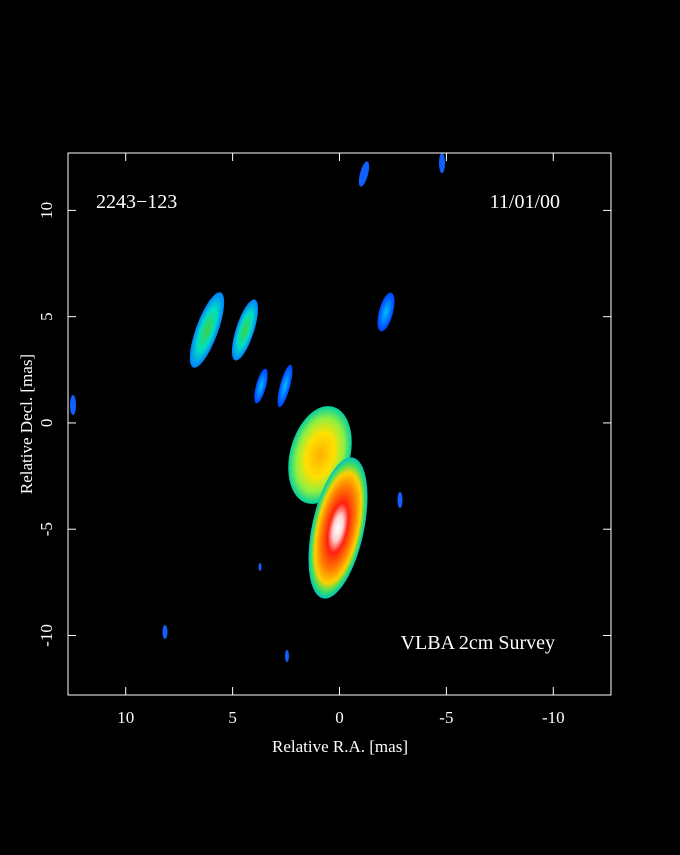 Image resolution: width=680 pixels, height=855 pixels. Describe the element at coordinates (446, 717) in the screenshot. I see `x-tick-label: -5` at that location.